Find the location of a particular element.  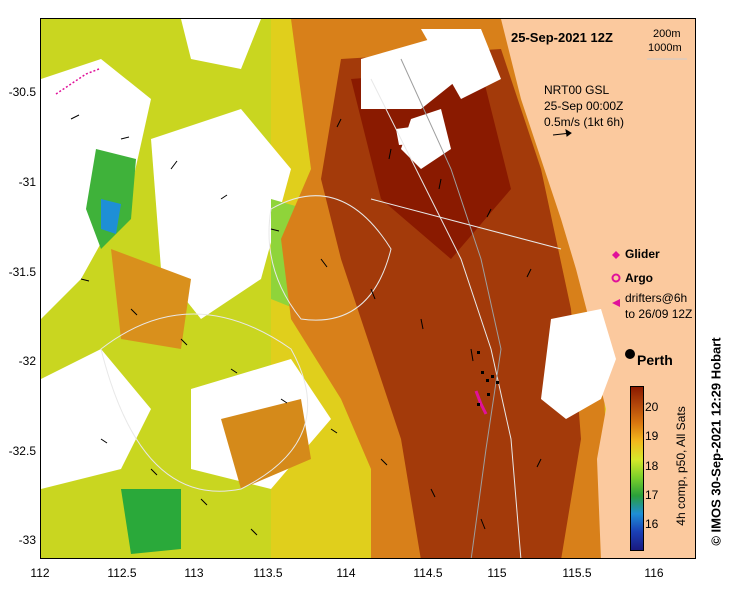

isobath-label-1000m: 1000m is located at coordinates (665, 48).